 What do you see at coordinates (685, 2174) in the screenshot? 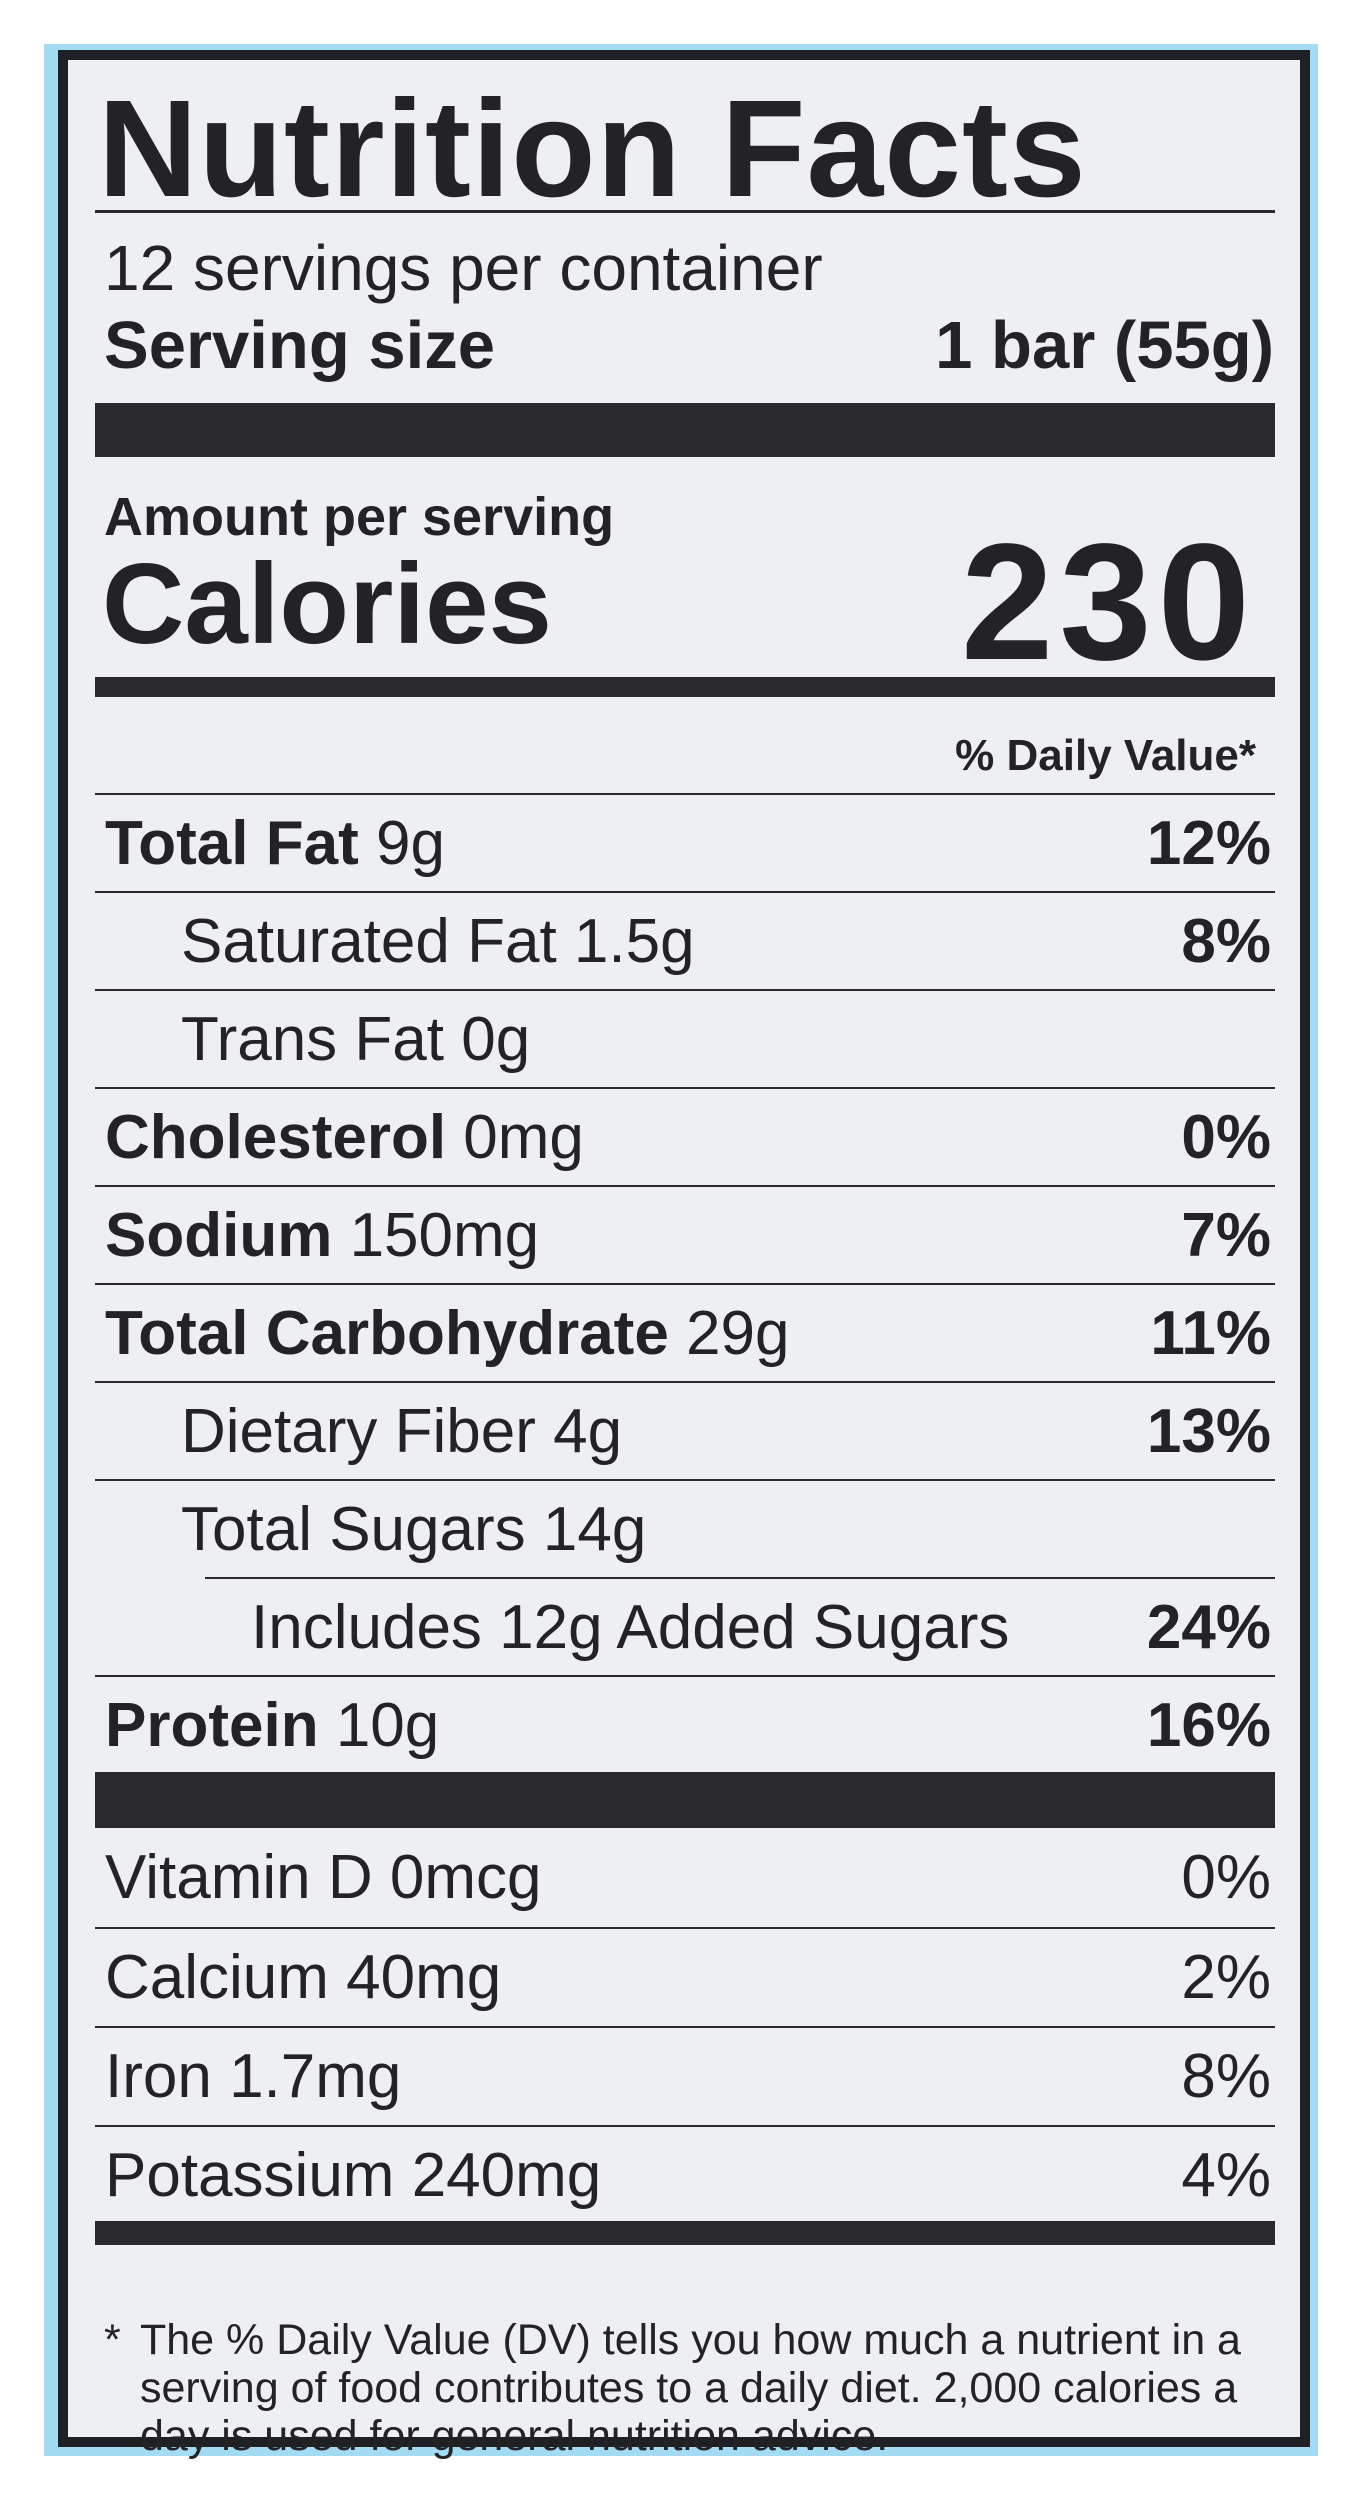
I see `vitamin-row: Potassium 240mg 4%` at bounding box center [685, 2174].